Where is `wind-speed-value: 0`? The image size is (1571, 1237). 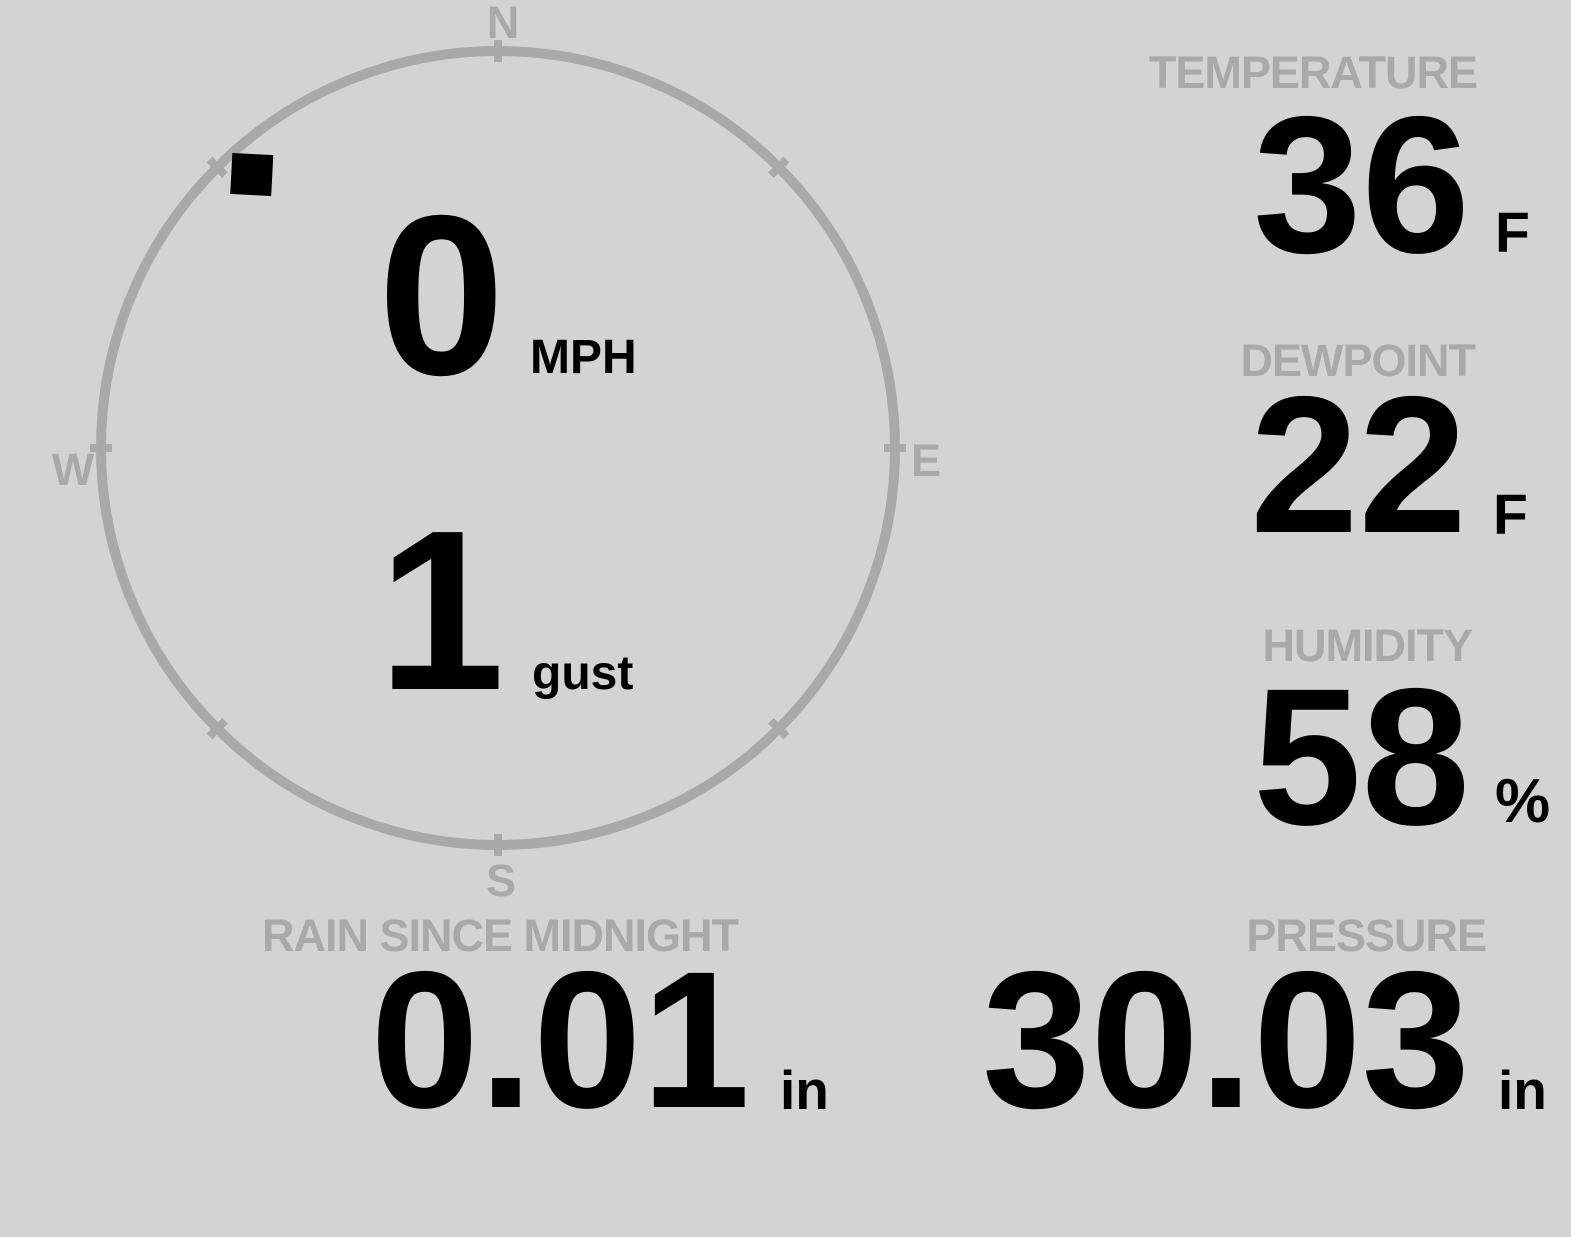
wind-speed-value: 0 is located at coordinates (441, 296).